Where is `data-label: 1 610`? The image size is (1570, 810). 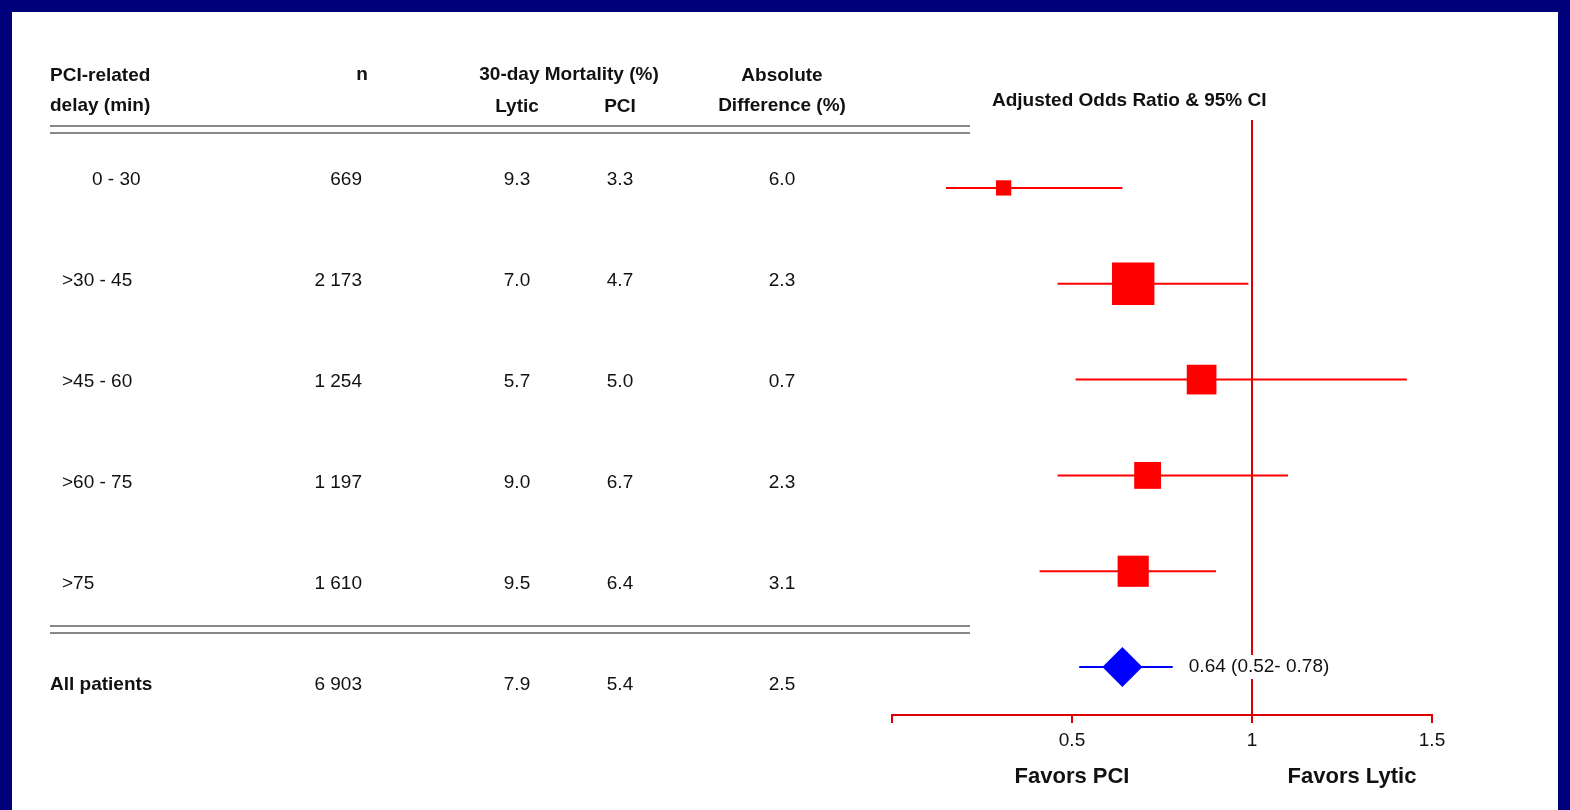 data-label: 1 610 is located at coordinates (338, 582).